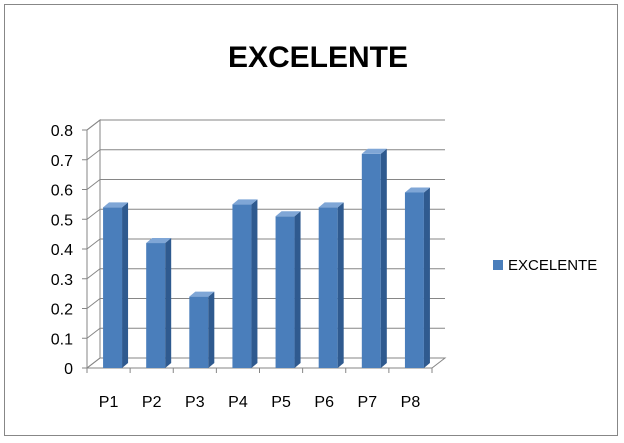  I want to click on x-tick-label: P1, so click(109, 402).